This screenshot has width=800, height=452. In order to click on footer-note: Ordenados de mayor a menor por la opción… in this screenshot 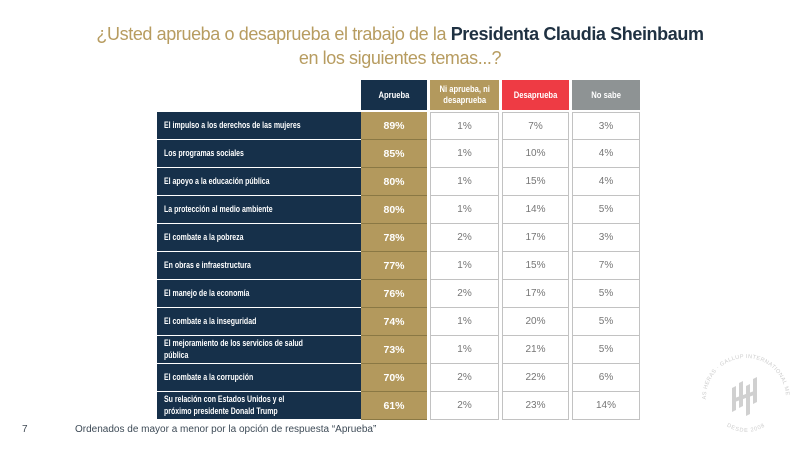, I will do `click(226, 429)`.